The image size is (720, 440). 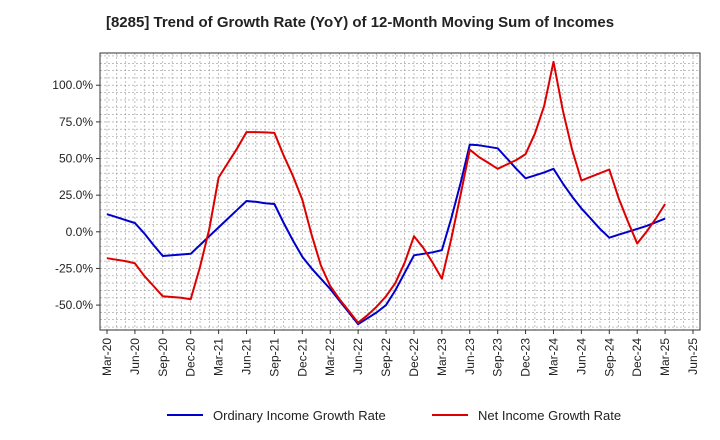 I want to click on x-tick-label: Jun-25, so click(x=693, y=356).